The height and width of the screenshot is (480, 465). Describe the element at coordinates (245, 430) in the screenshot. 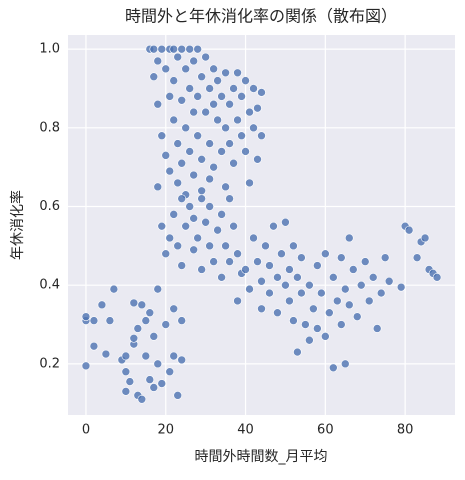

I see `x-tick-label: 40` at that location.